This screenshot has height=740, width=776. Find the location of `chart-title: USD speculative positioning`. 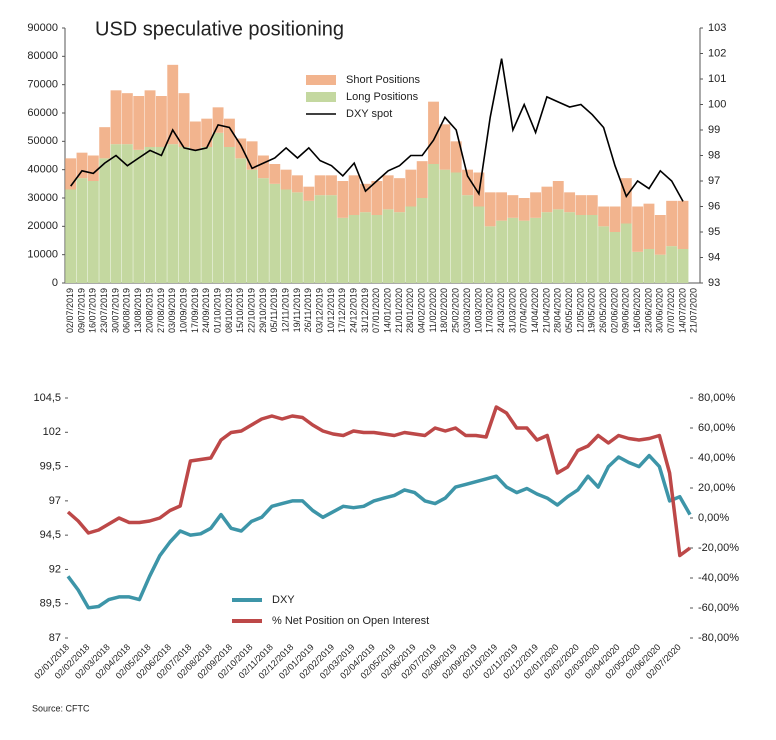

chart-title: USD speculative positioning is located at coordinates (219, 29).